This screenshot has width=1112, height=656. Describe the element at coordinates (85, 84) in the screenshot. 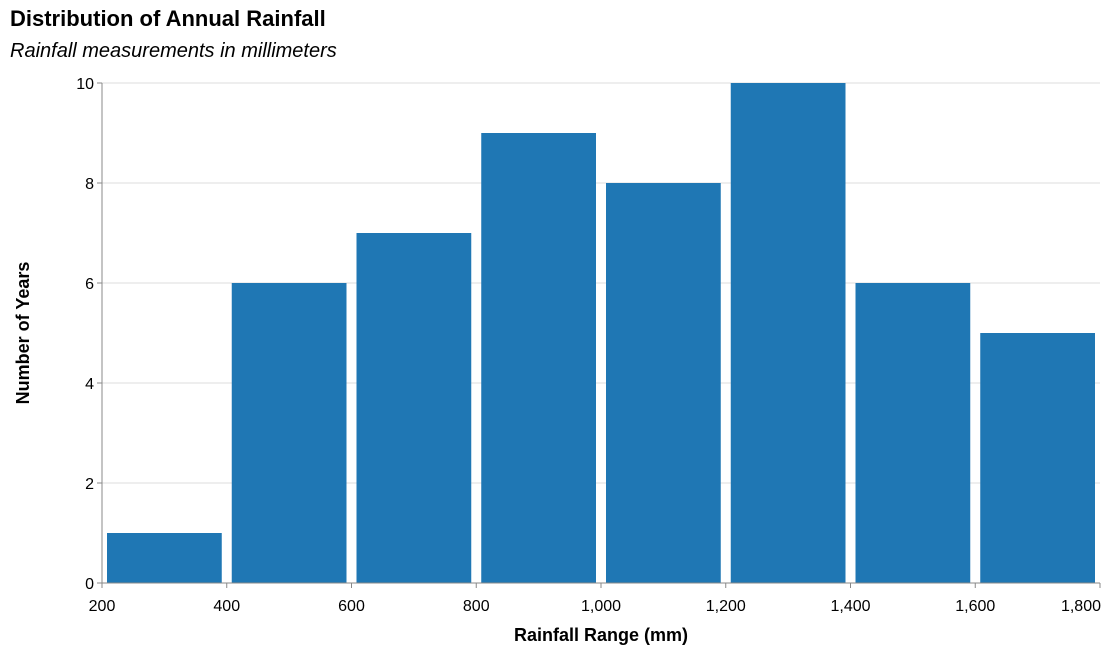

I see `y-tick-label: 10` at that location.